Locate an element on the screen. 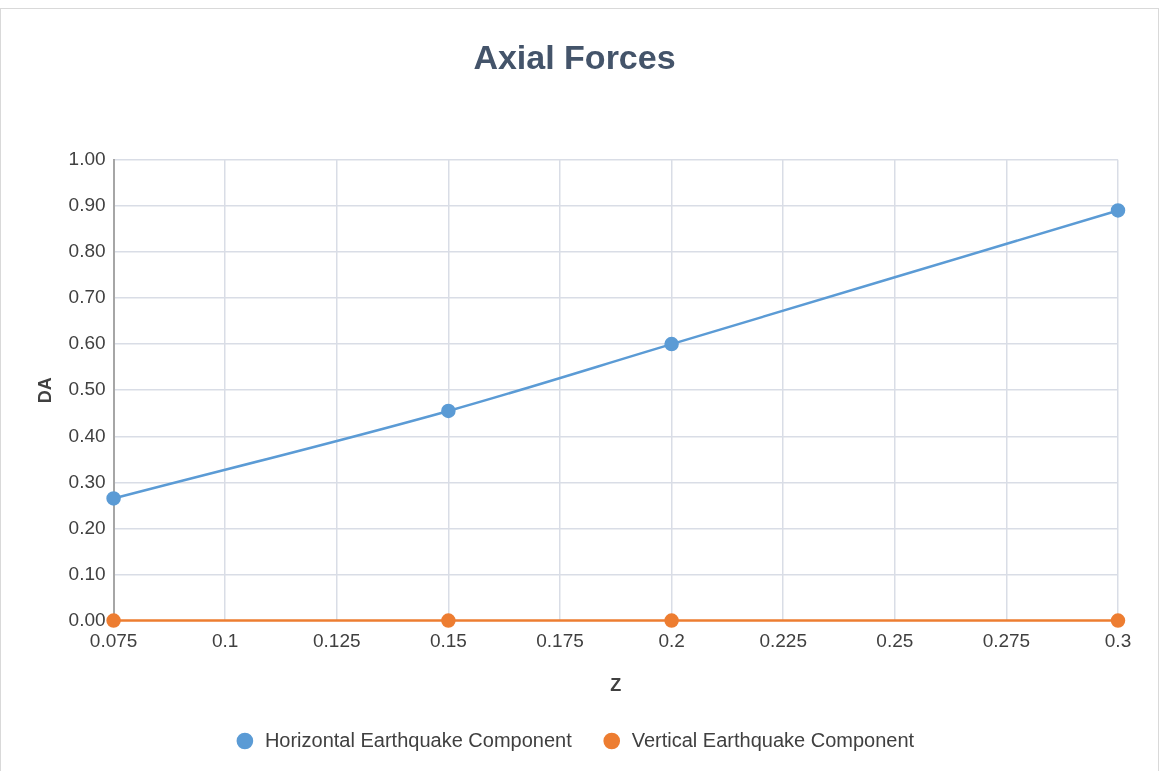 The width and height of the screenshot is (1159, 771). y-tick-label: 0.80 is located at coordinates (87, 251).